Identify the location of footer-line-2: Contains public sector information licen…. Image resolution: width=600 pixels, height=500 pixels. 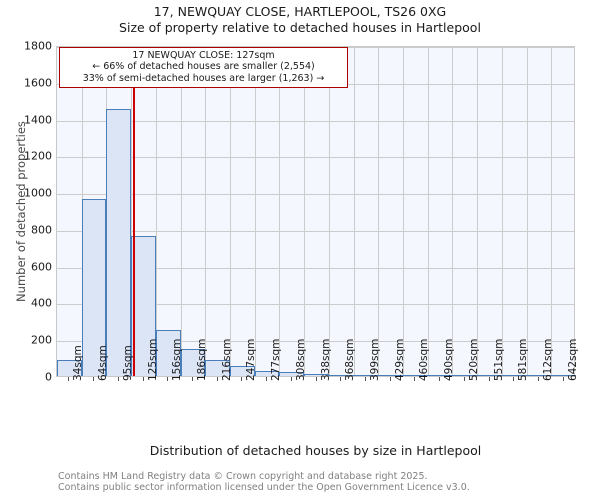
(264, 487).